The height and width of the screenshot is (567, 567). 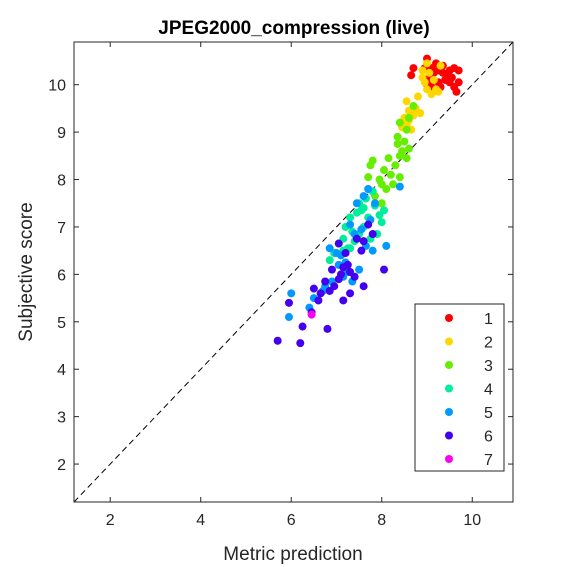 What do you see at coordinates (488, 319) in the screenshot?
I see `legend-label-1: 1` at bounding box center [488, 319].